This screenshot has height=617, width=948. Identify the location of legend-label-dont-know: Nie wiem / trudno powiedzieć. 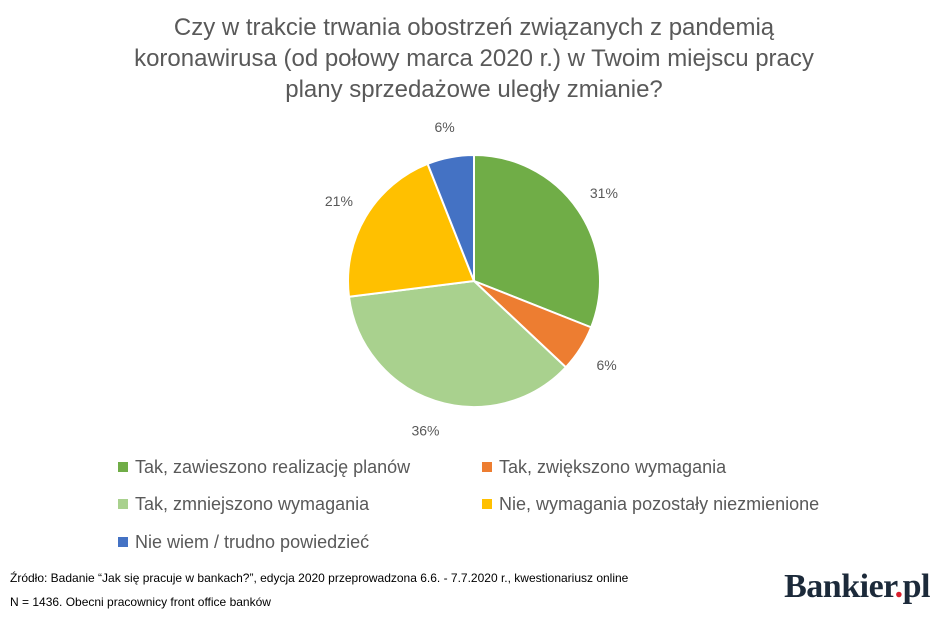
(252, 541).